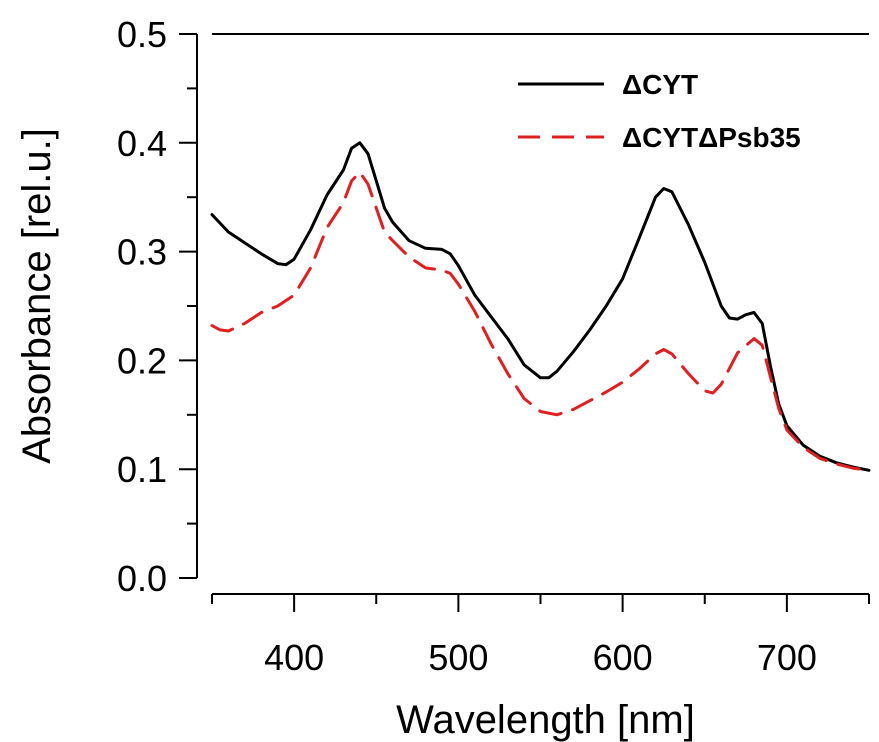  What do you see at coordinates (37, 296) in the screenshot?
I see `y-axis-title: Absorbance [rel.u.]` at bounding box center [37, 296].